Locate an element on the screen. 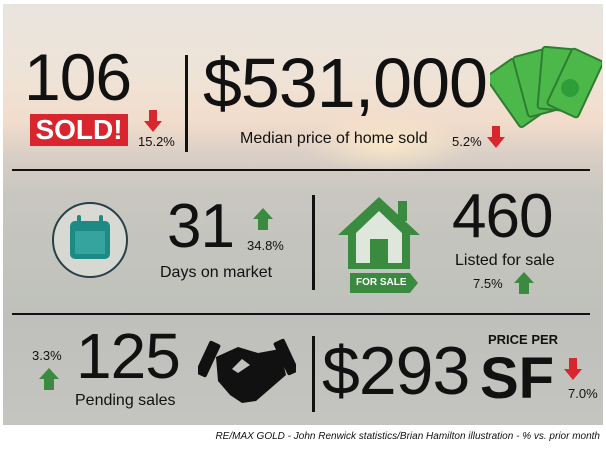 This screenshot has width=606, height=449. sold-badge: SOLD! is located at coordinates (79, 130).